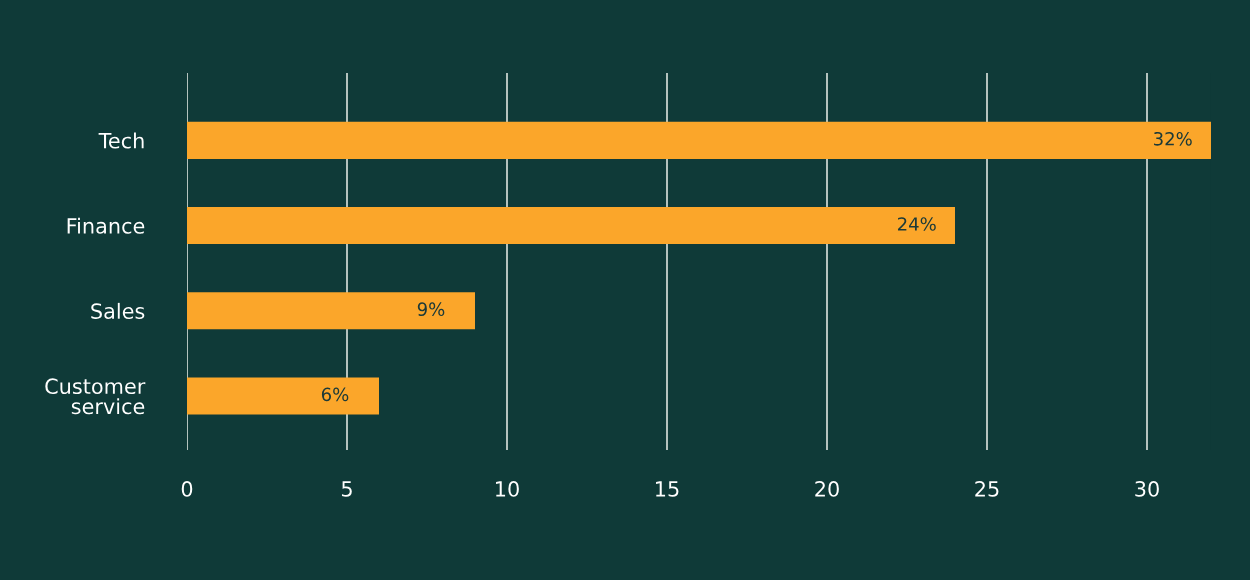 The image size is (1250, 580). What do you see at coordinates (827, 489) in the screenshot?
I see `x-tick-label: 20` at bounding box center [827, 489].